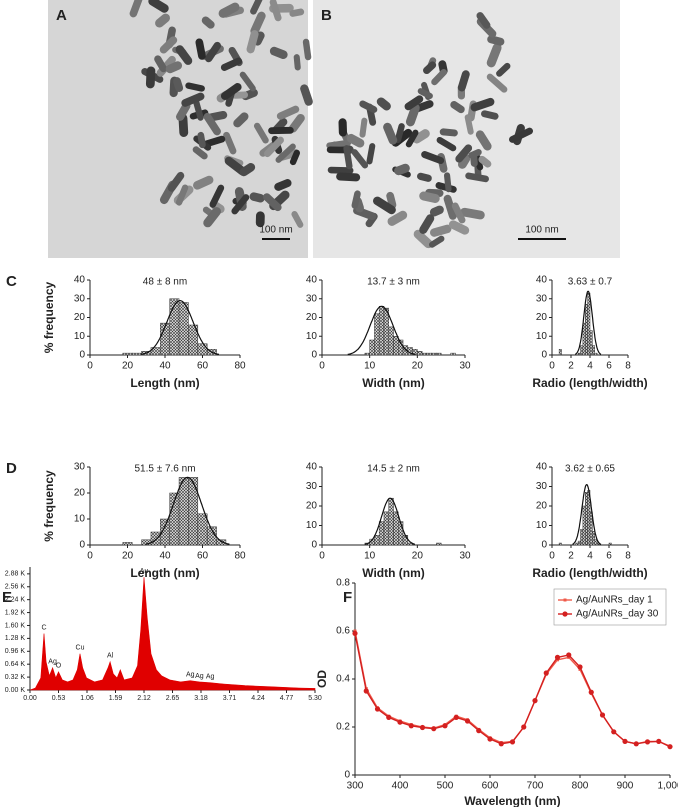  Describe the element at coordinates (590, 366) in the screenshot. I see `x-tick-label: 4` at that location.